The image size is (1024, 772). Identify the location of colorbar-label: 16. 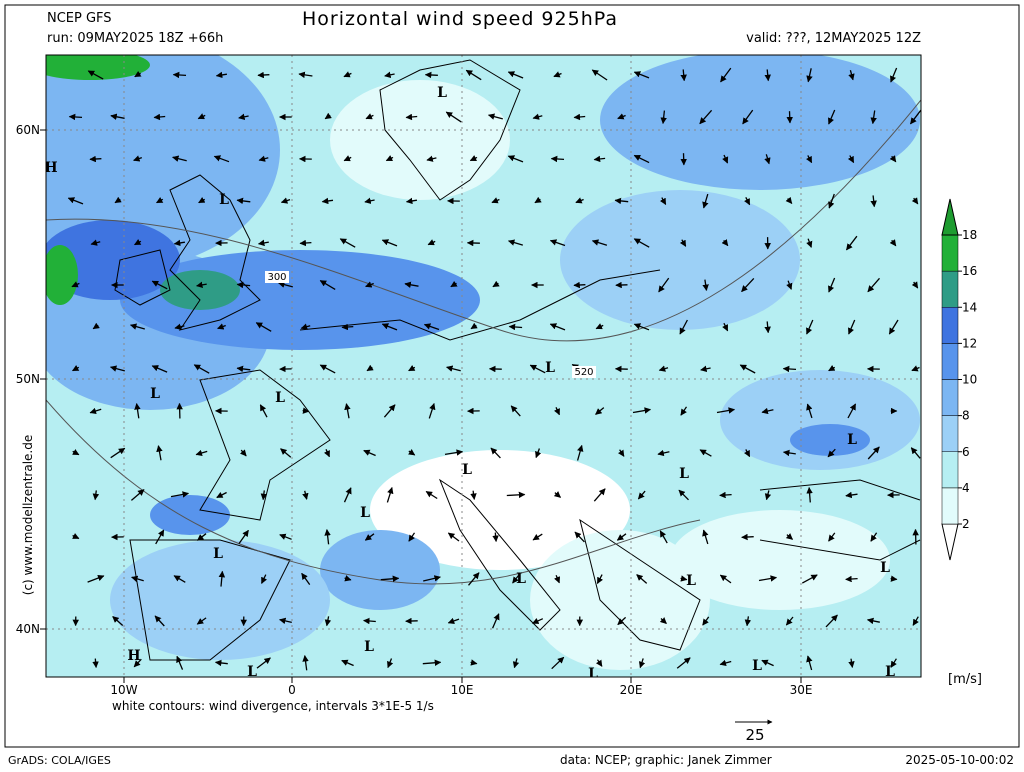
(969, 271).